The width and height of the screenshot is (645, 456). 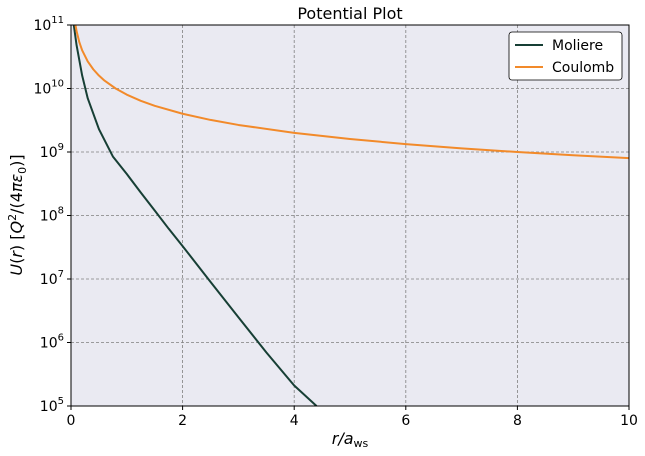 I want to click on y-tick-label: 10⁵, so click(x=52, y=405).